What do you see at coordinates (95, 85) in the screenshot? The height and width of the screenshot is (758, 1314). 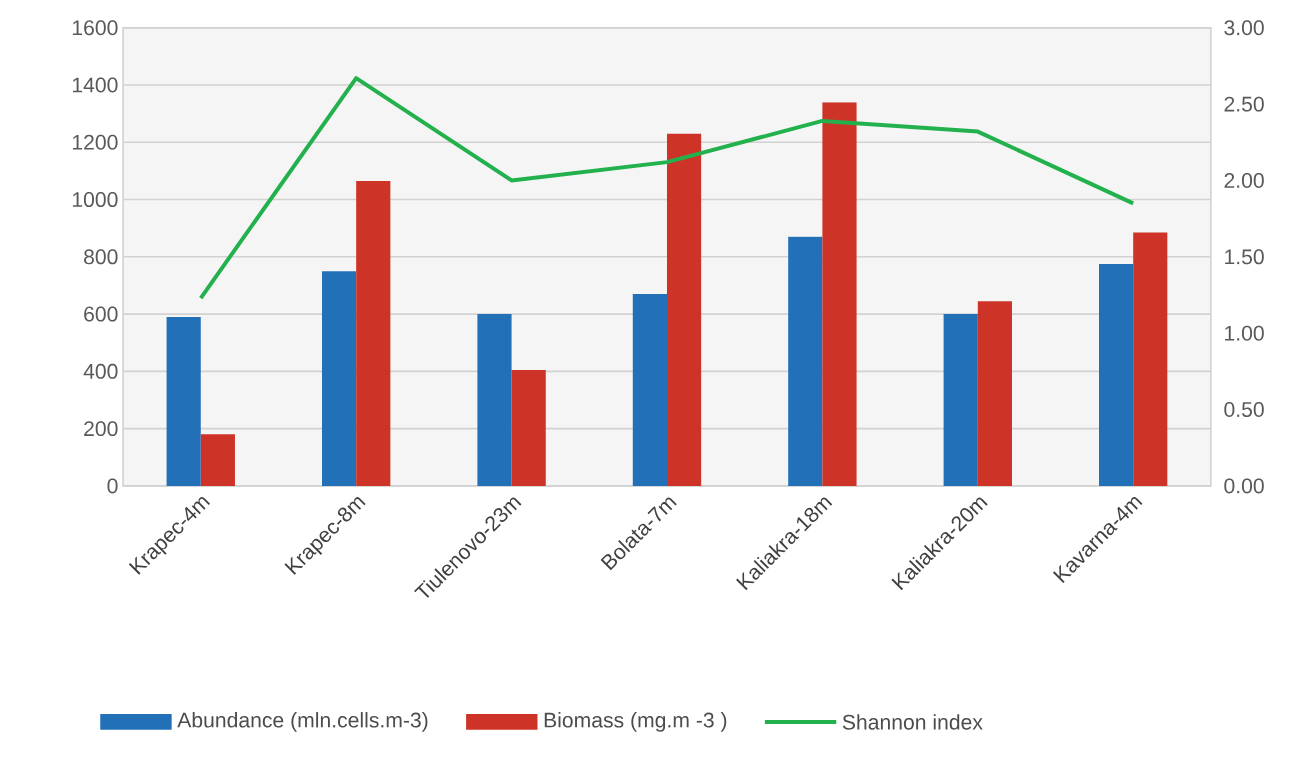 I see `y-tick-label: 1400` at bounding box center [95, 85].